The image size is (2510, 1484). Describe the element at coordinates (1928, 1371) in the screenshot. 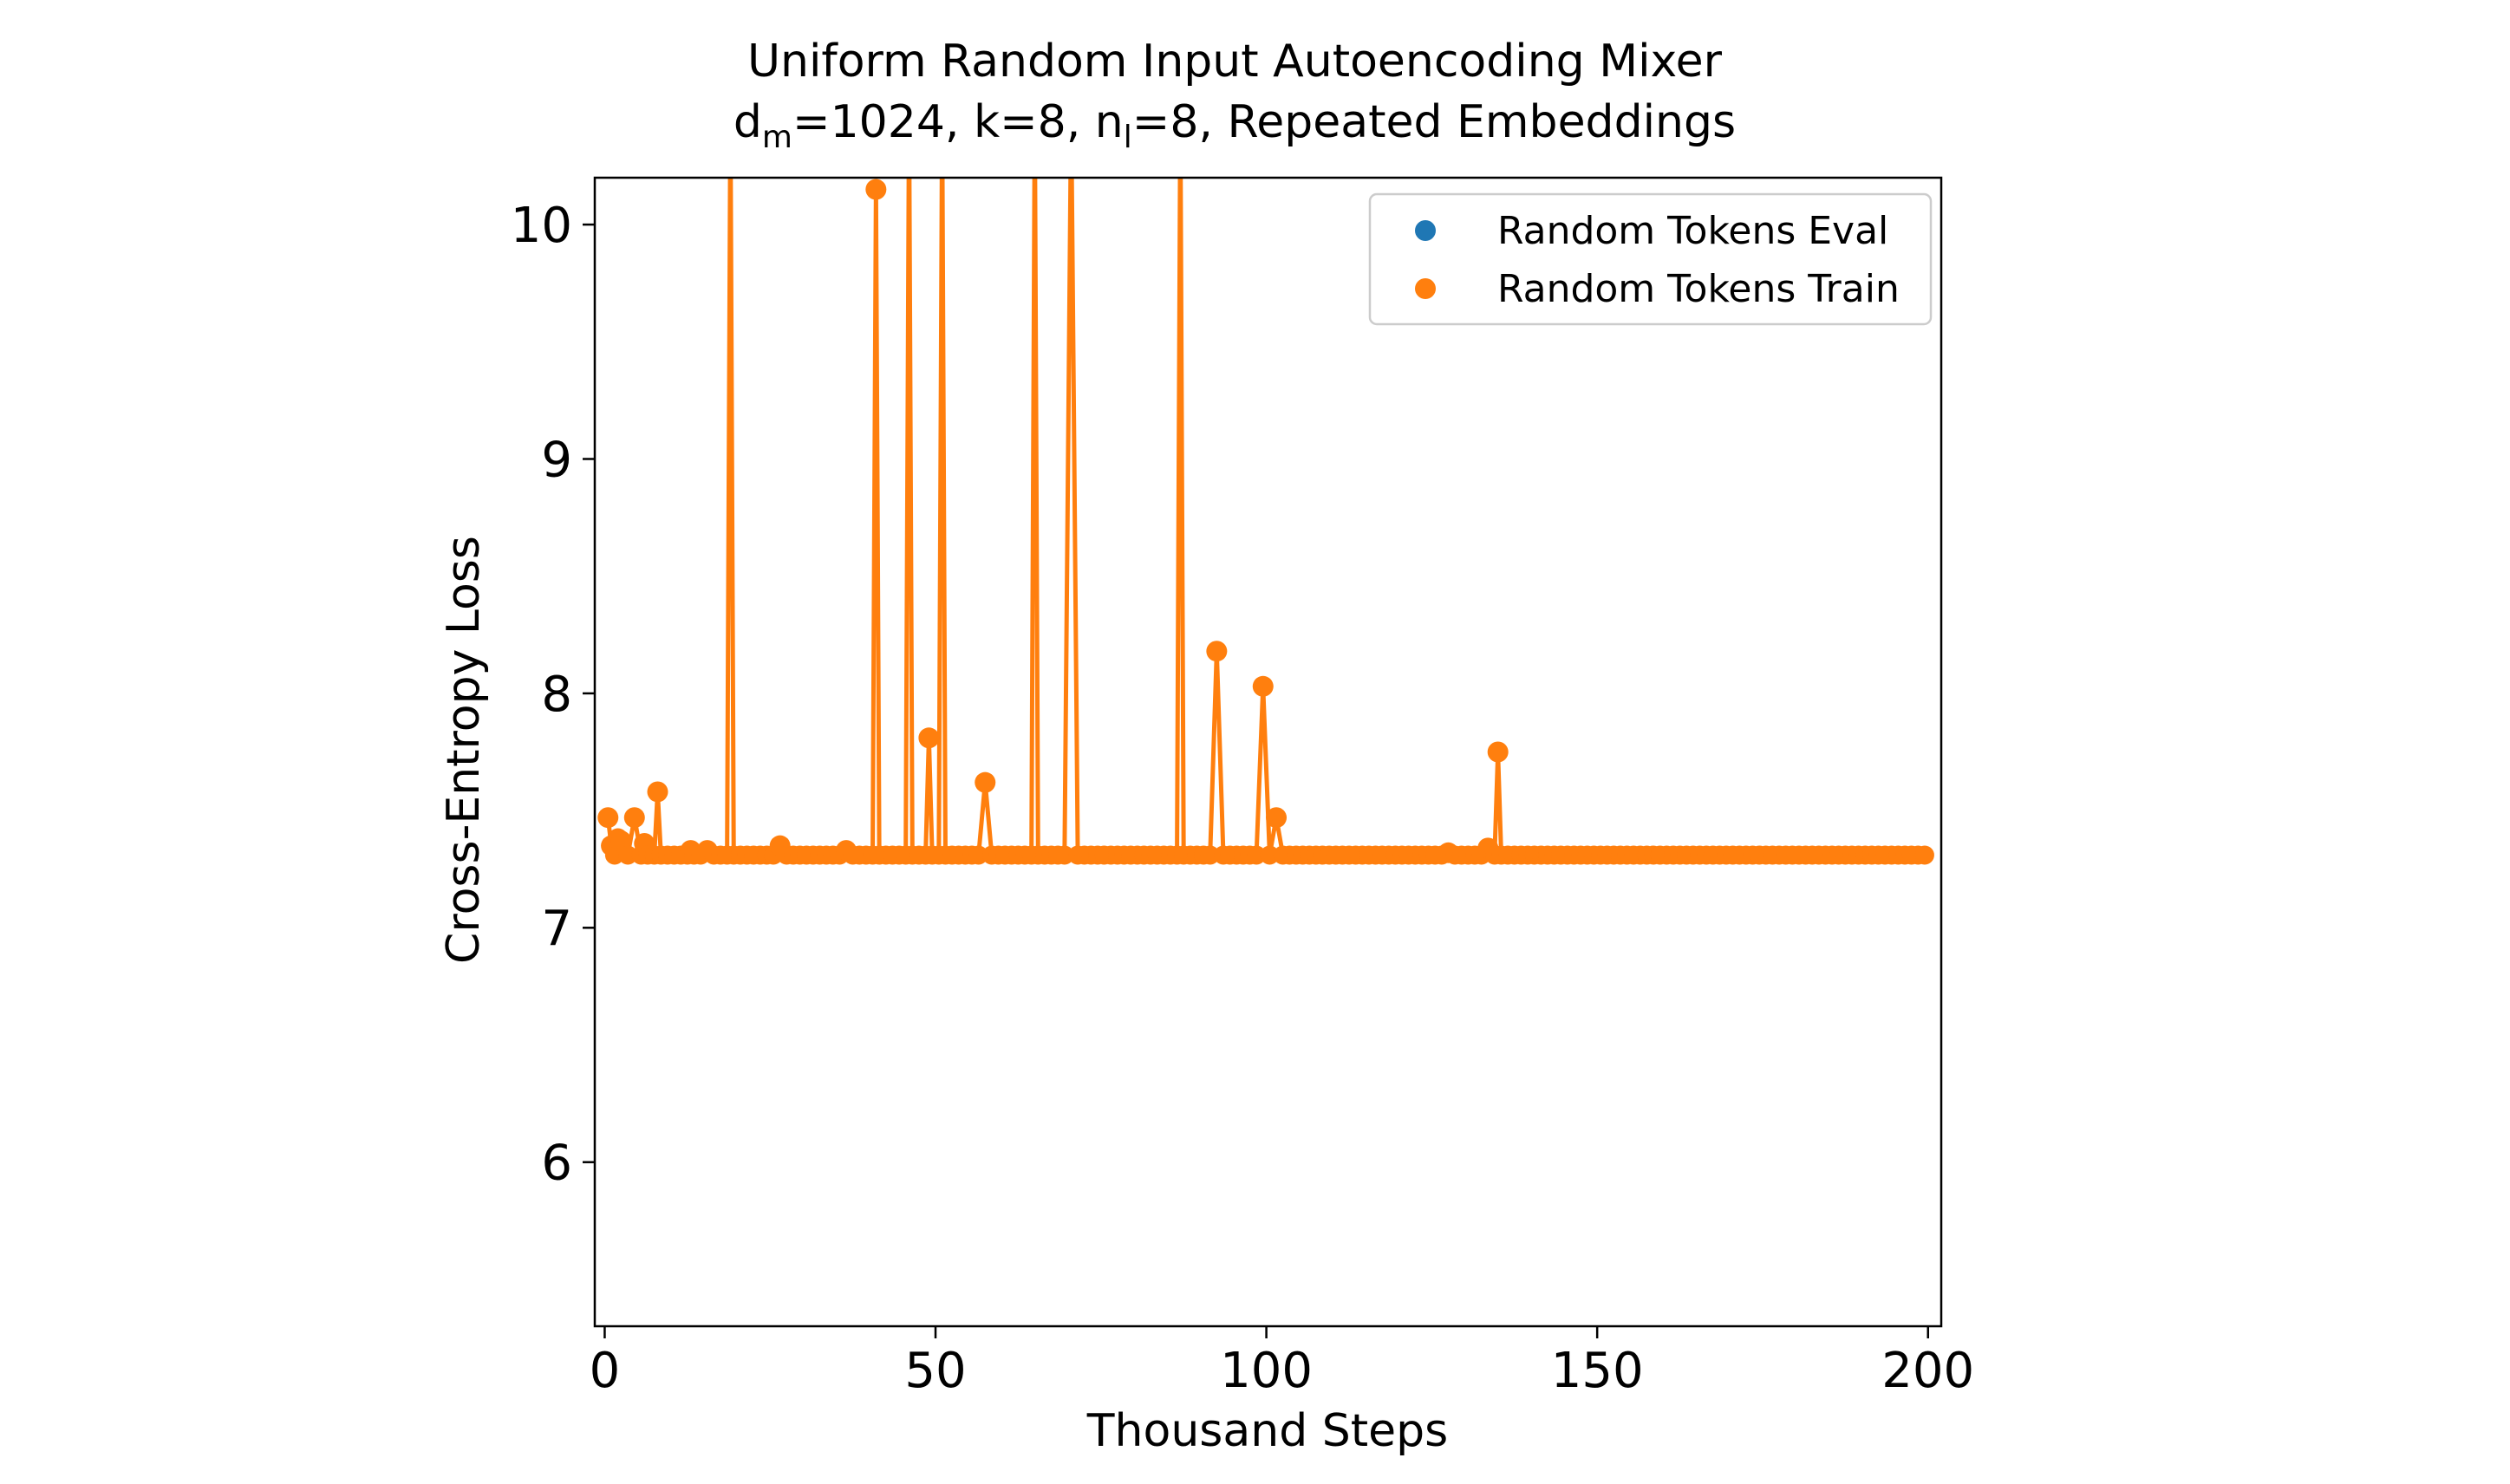

I see `x-tick-label: 200` at that location.